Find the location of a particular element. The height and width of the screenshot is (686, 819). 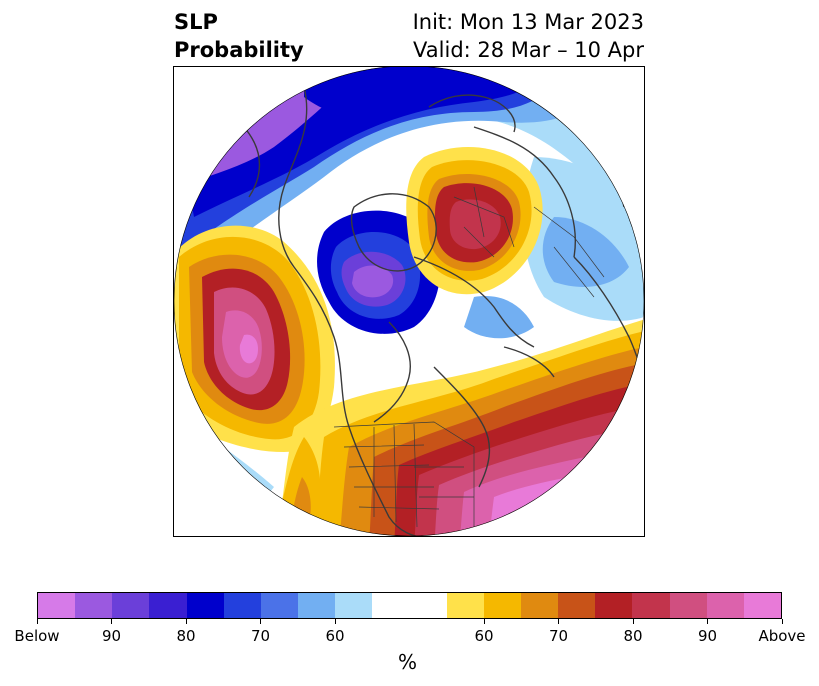

title-variable: SLP is located at coordinates (196, 22).